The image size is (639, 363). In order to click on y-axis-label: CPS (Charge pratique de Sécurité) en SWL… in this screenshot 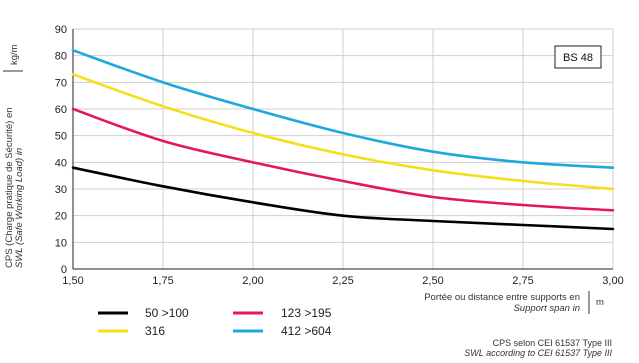, I will do `click(14, 156)`.